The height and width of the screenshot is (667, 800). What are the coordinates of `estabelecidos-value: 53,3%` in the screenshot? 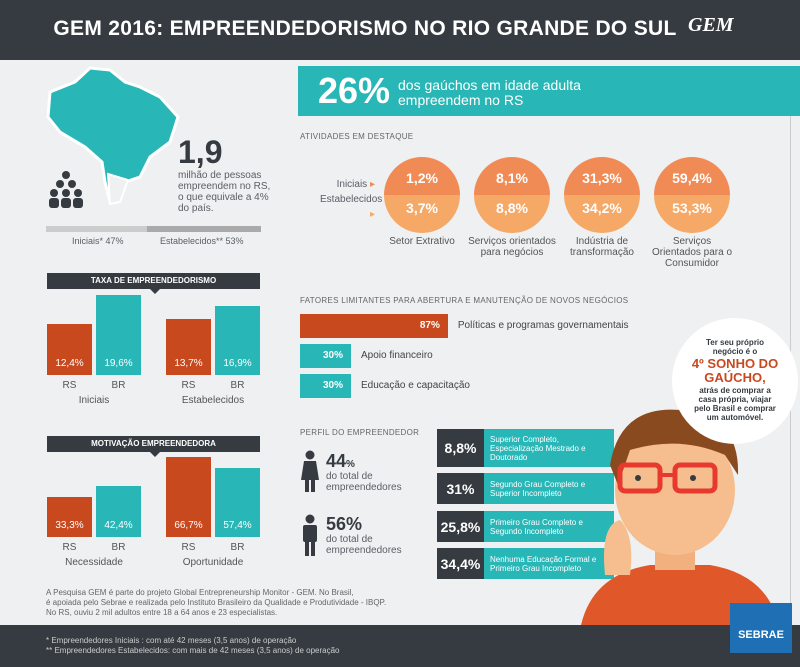 It's located at (692, 214).